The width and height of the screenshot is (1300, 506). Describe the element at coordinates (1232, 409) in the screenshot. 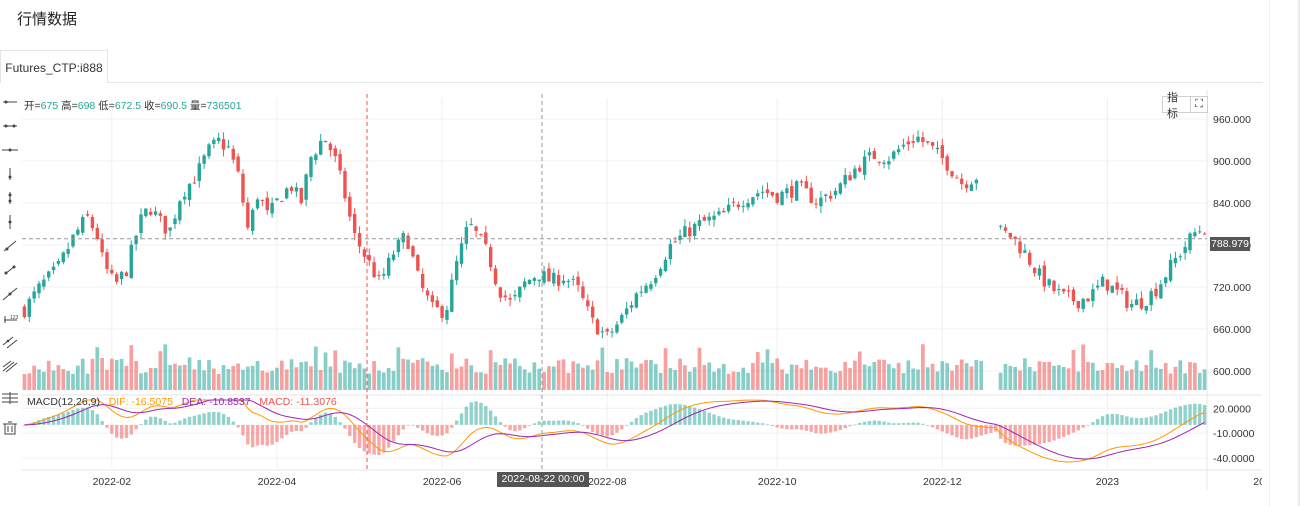

I see `macd-tick-label: 20.0000` at that location.